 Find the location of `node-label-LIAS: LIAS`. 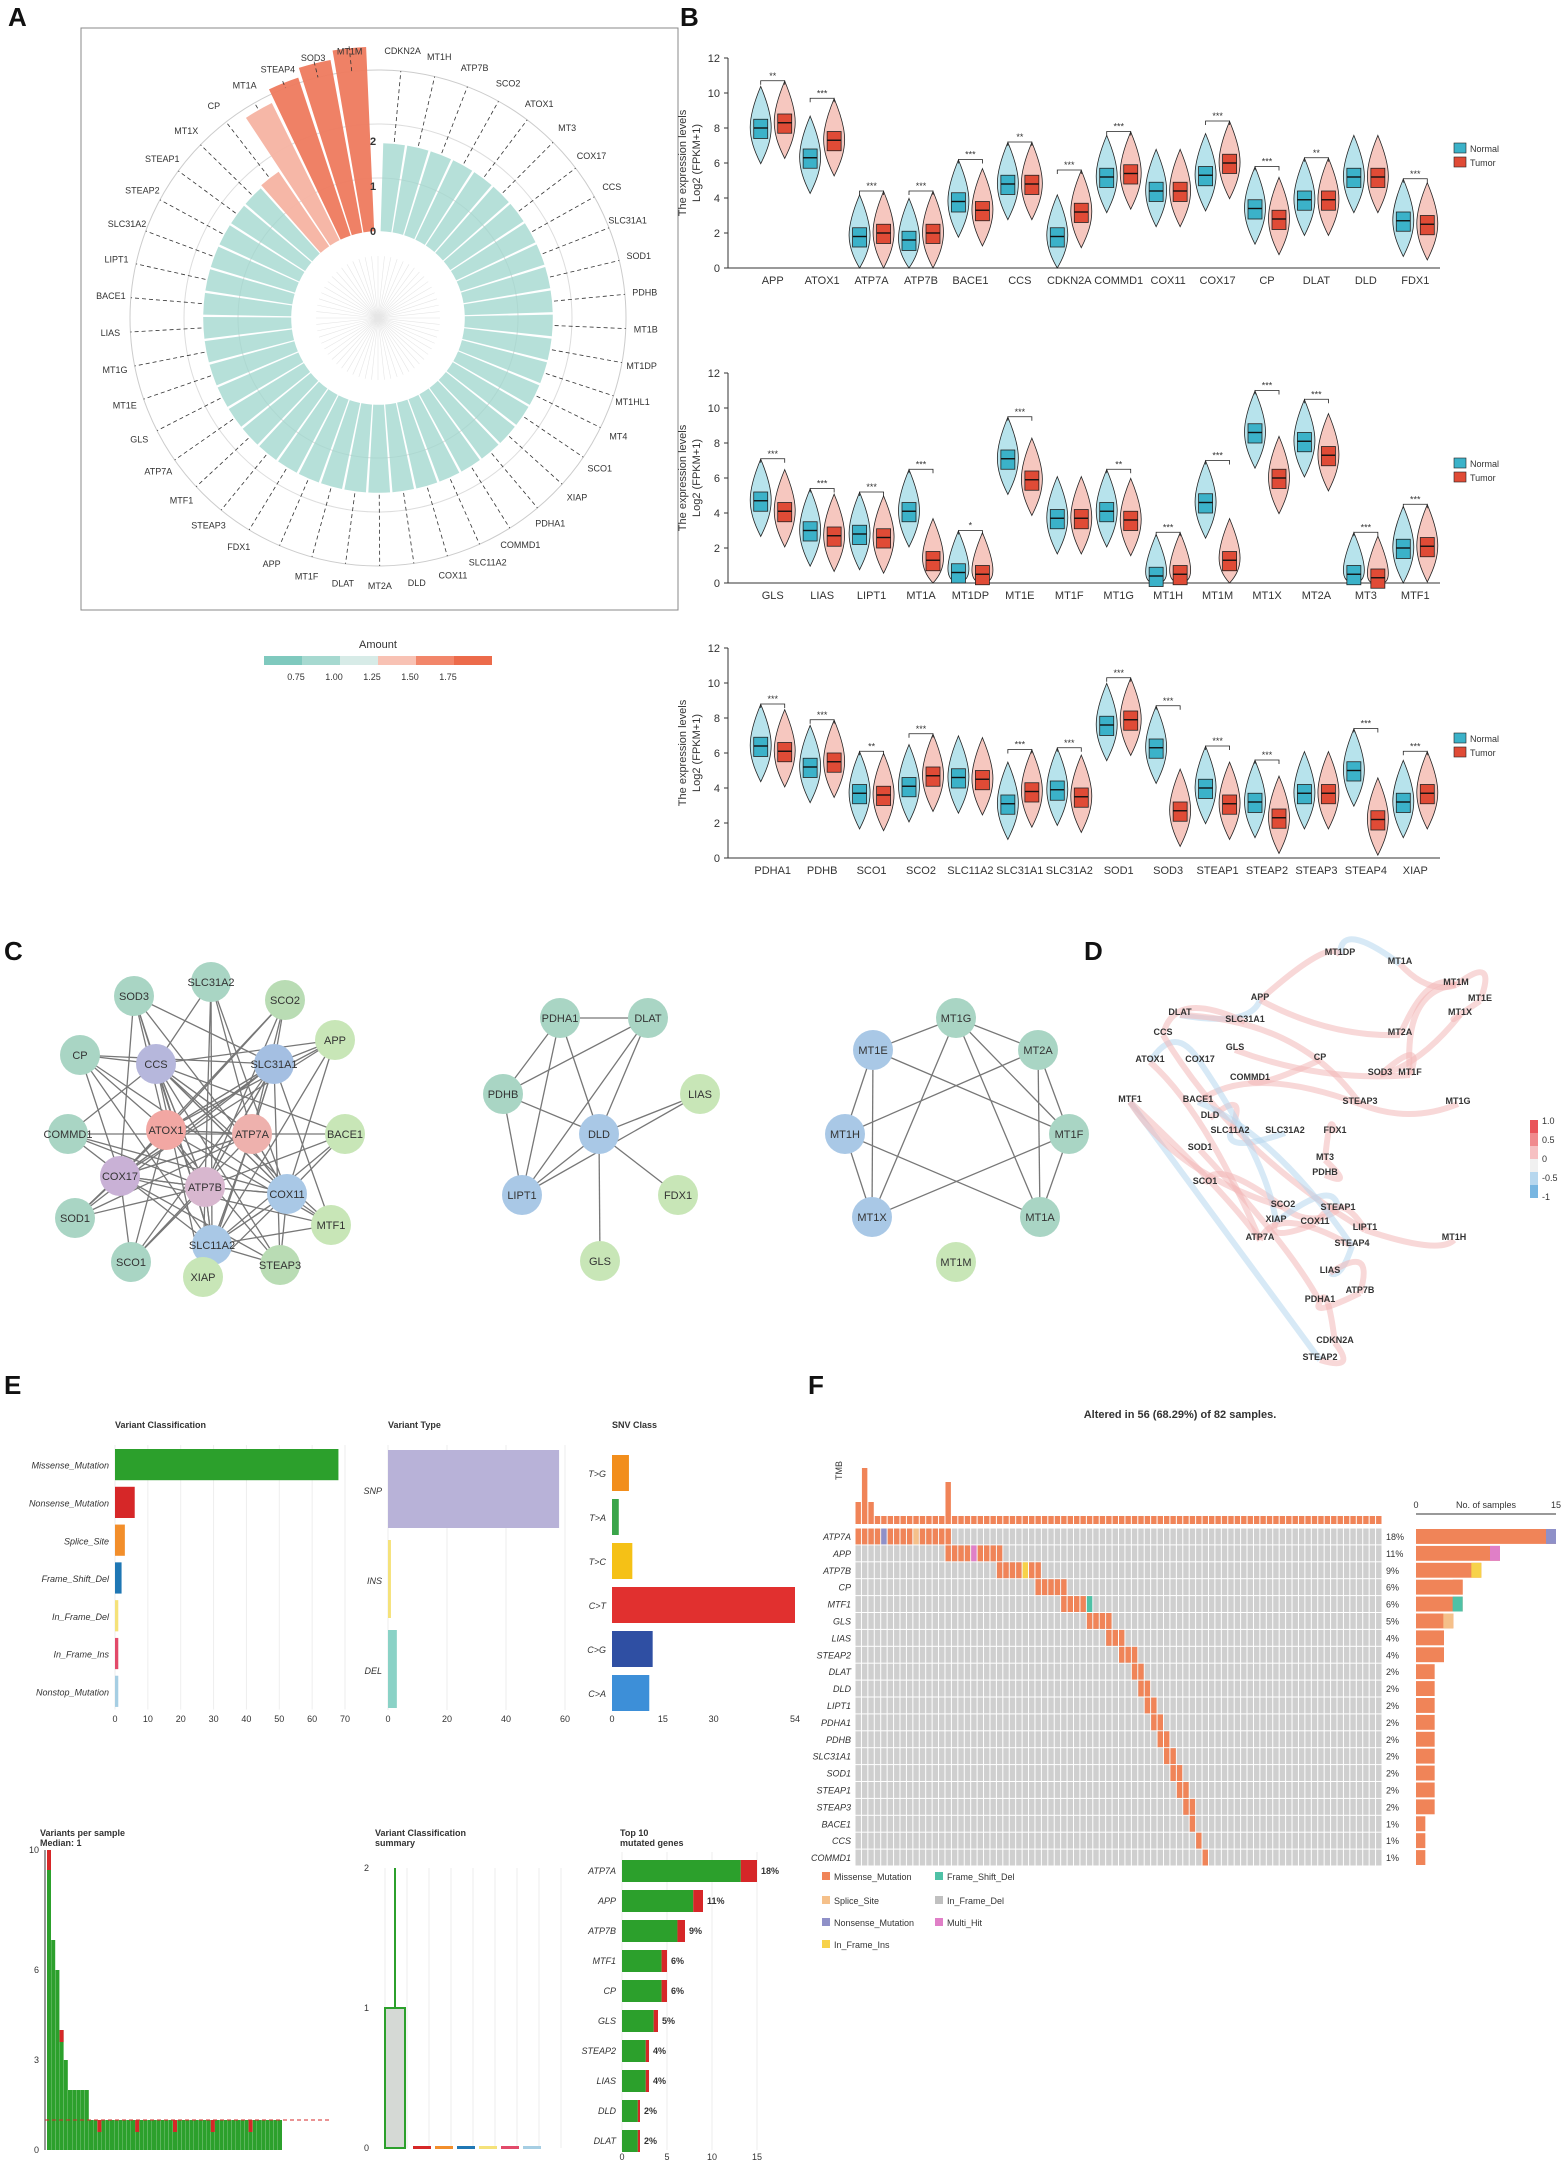

node-label-LIAS: LIAS is located at coordinates (700, 1095).